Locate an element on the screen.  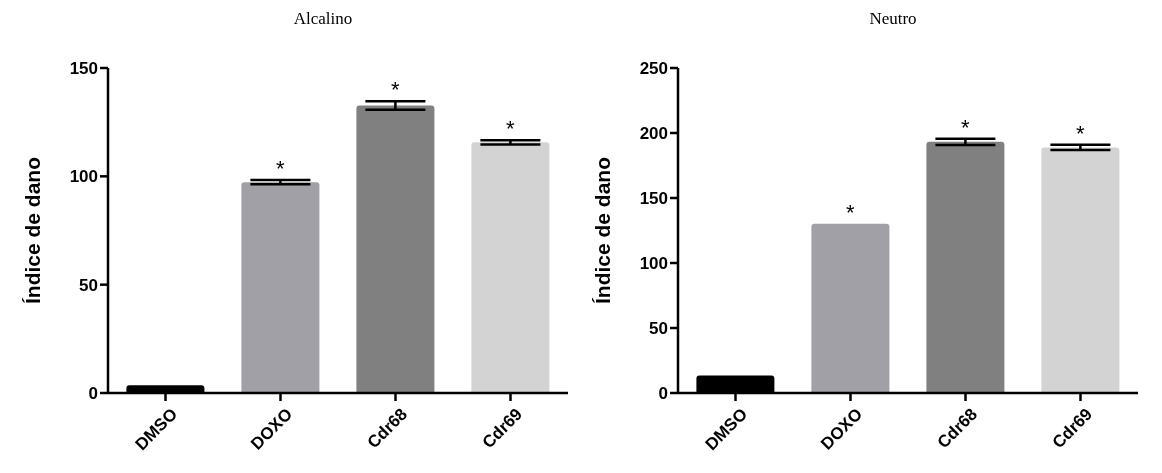
y-tick-label: 250 is located at coordinates (653, 69).